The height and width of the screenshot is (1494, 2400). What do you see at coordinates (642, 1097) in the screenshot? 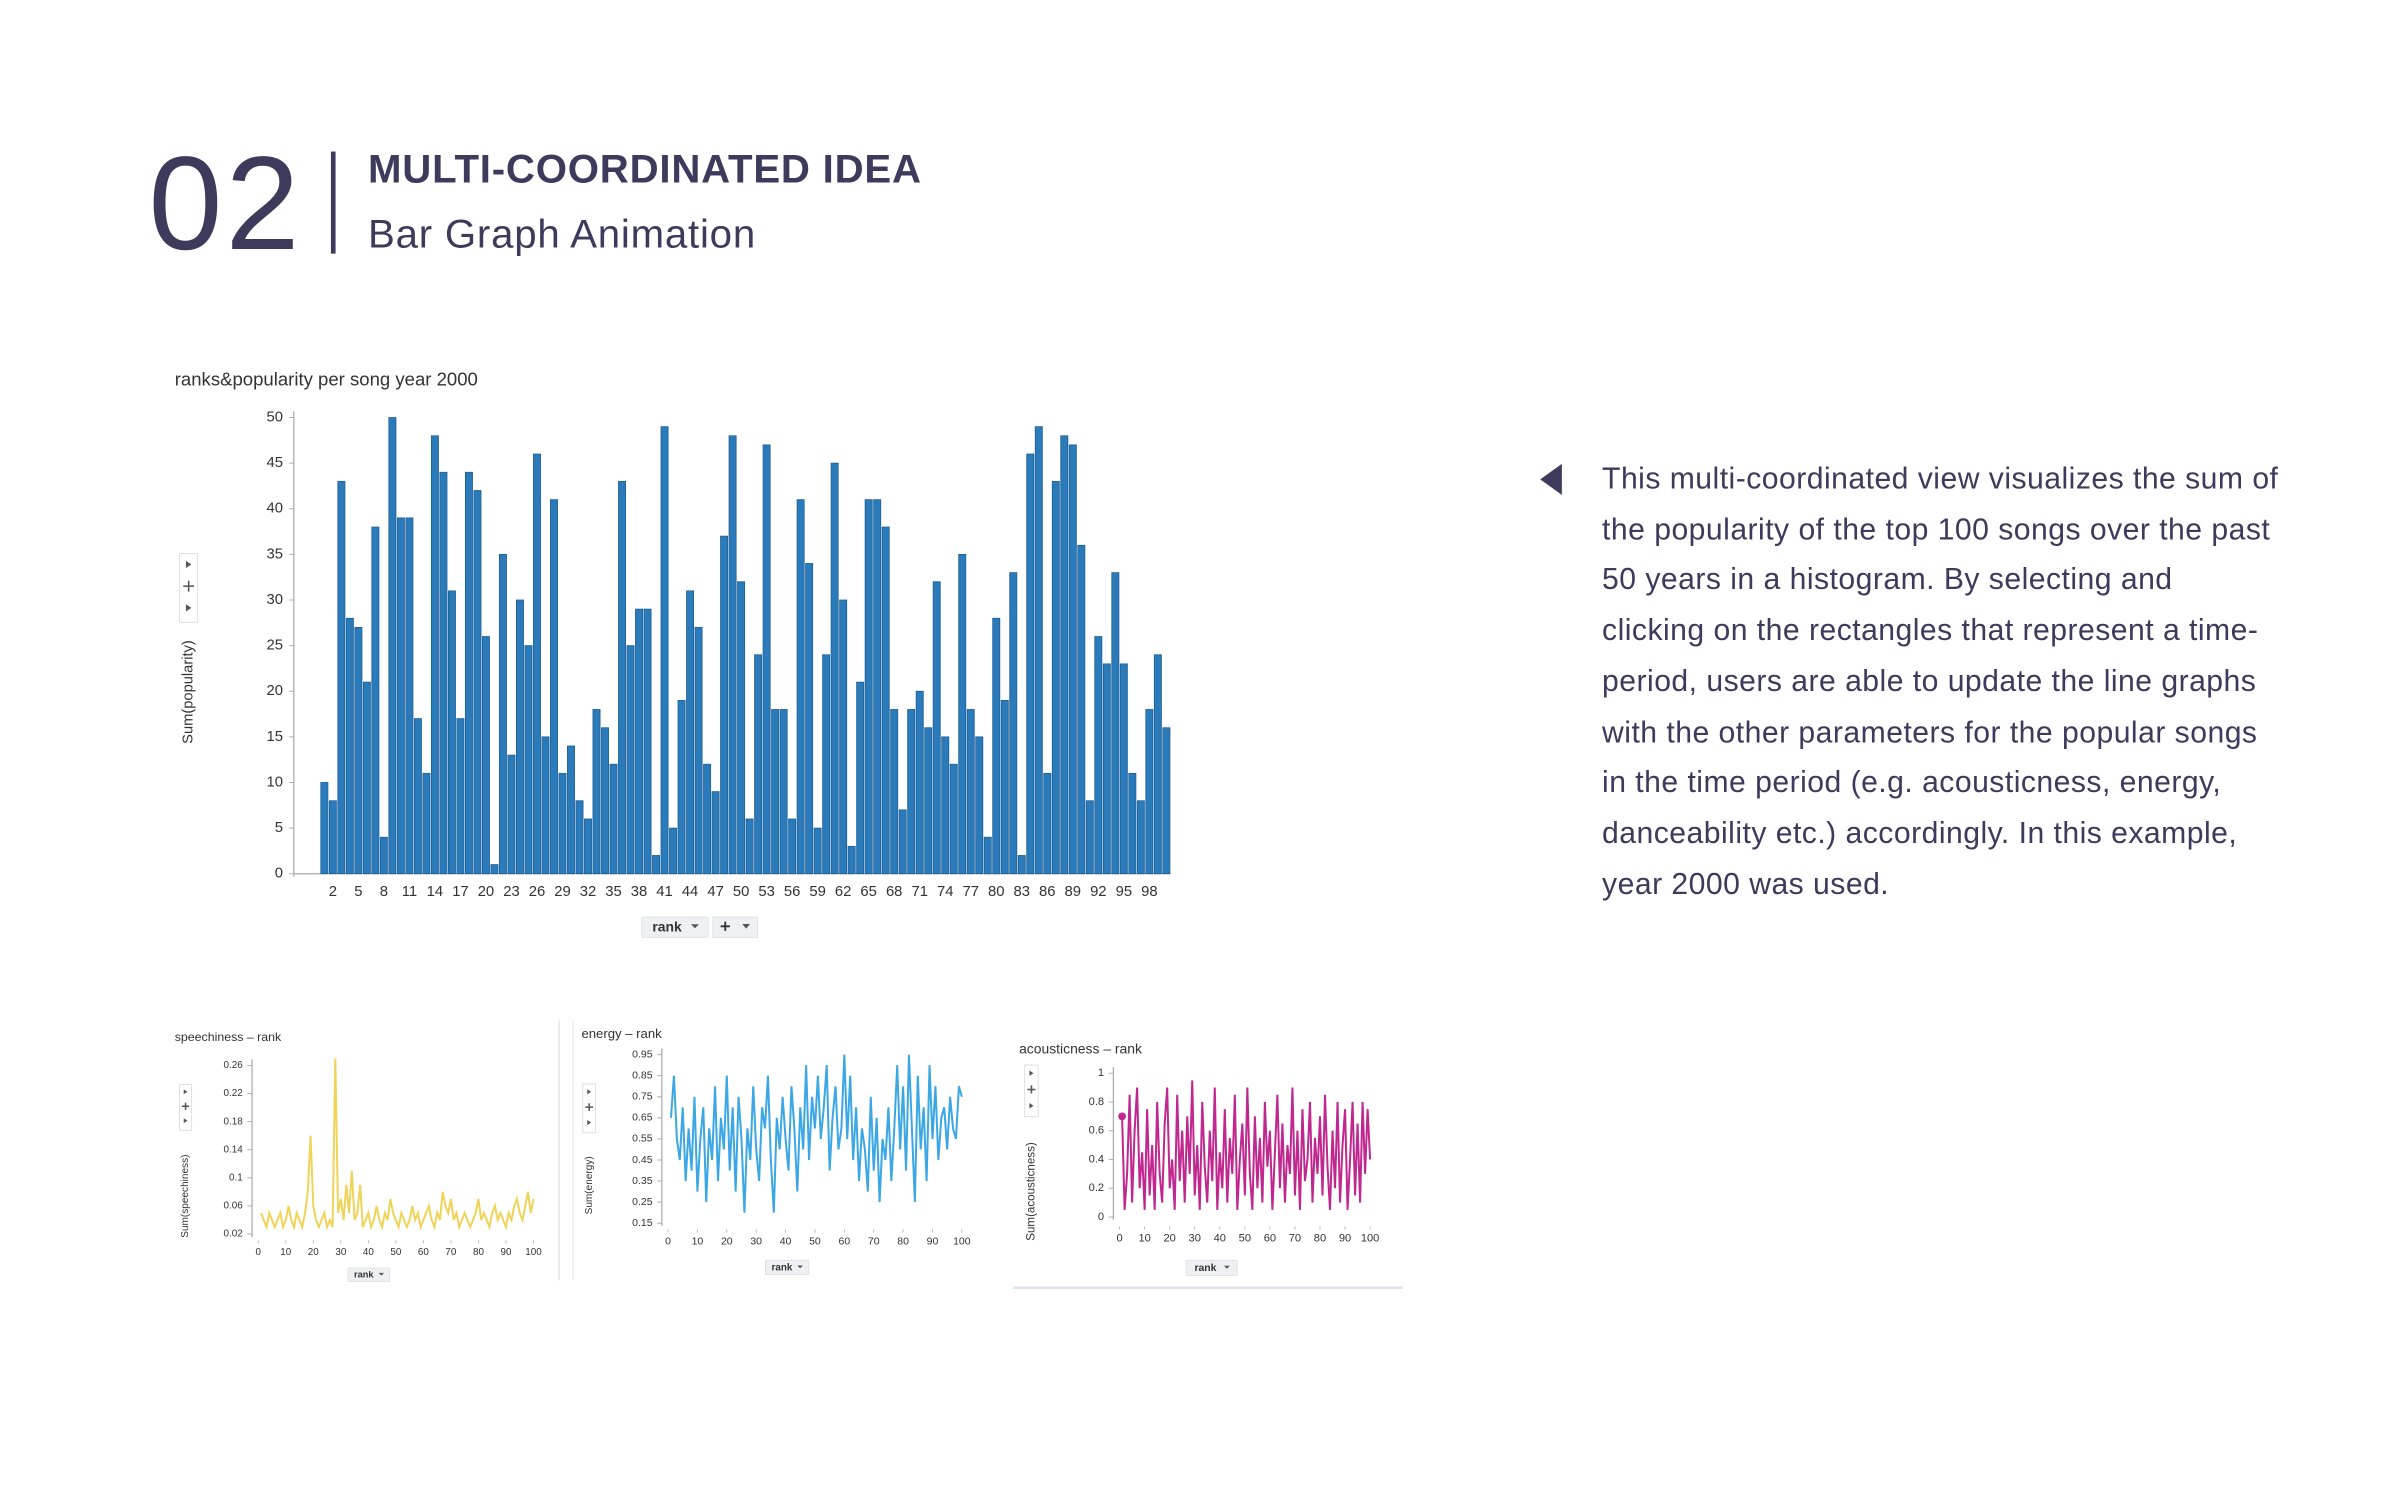
I see `y-tick-label: 0.75` at bounding box center [642, 1097].